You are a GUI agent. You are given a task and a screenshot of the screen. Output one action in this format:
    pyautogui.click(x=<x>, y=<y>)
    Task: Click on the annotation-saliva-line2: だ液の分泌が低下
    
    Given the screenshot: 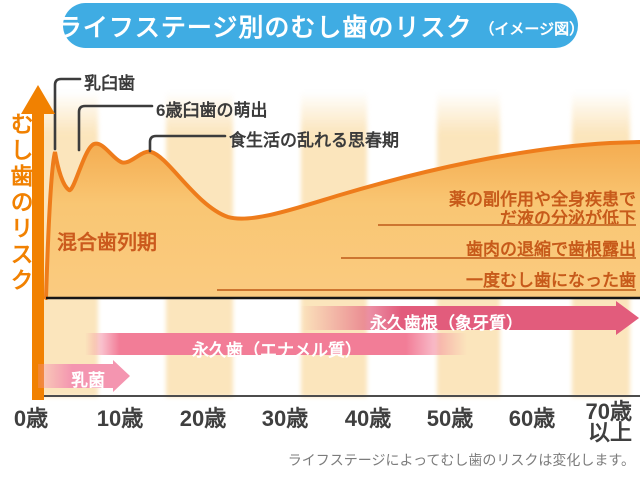 What is the action you would take?
    pyautogui.click(x=568, y=218)
    